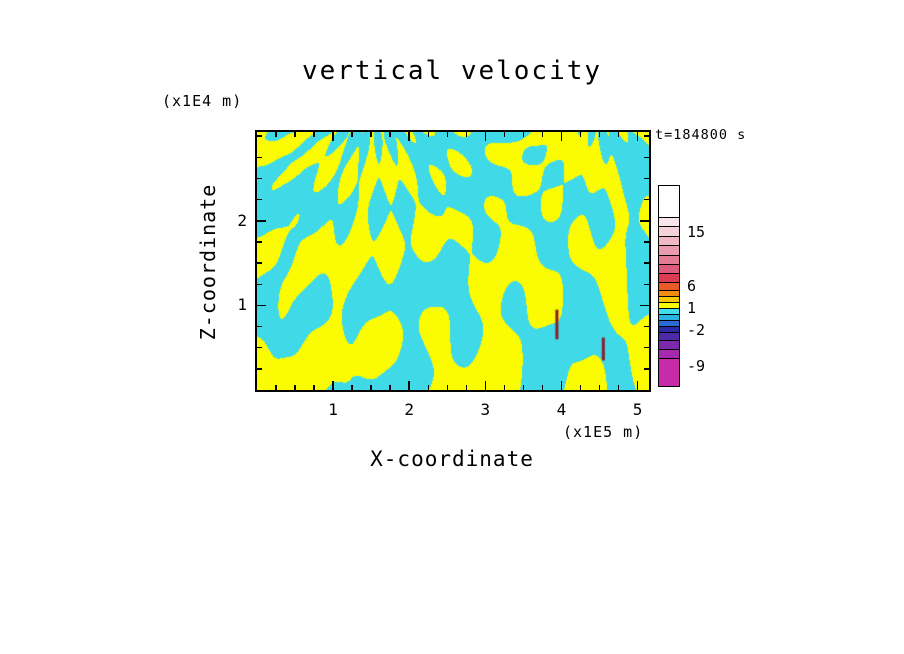  Describe the element at coordinates (692, 308) in the screenshot. I see `colorbar-label: 1` at that location.